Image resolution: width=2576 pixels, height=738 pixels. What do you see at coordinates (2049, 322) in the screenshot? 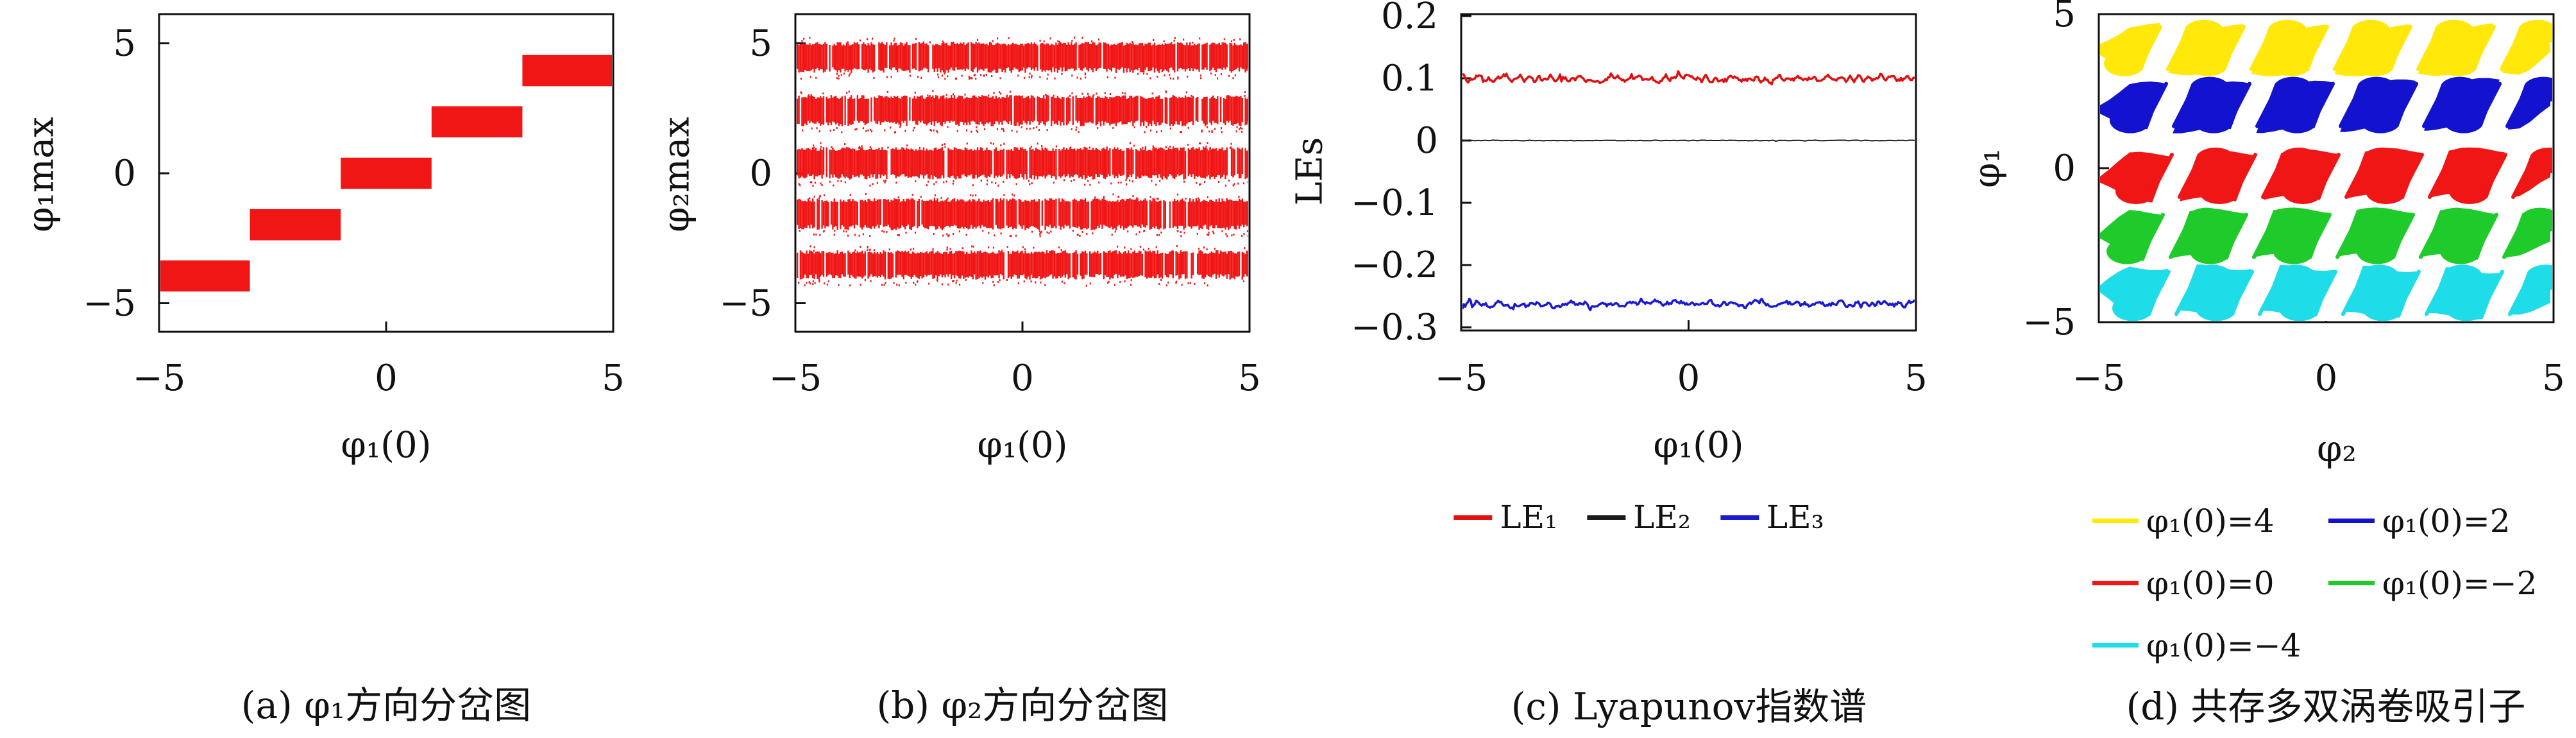
I see `plot-d-ytick-label: −5` at bounding box center [2049, 322].